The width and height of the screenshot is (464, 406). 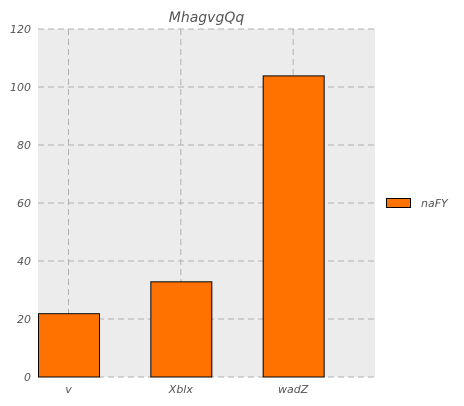 I want to click on y-tick-label-120: 120, so click(x=20, y=29).